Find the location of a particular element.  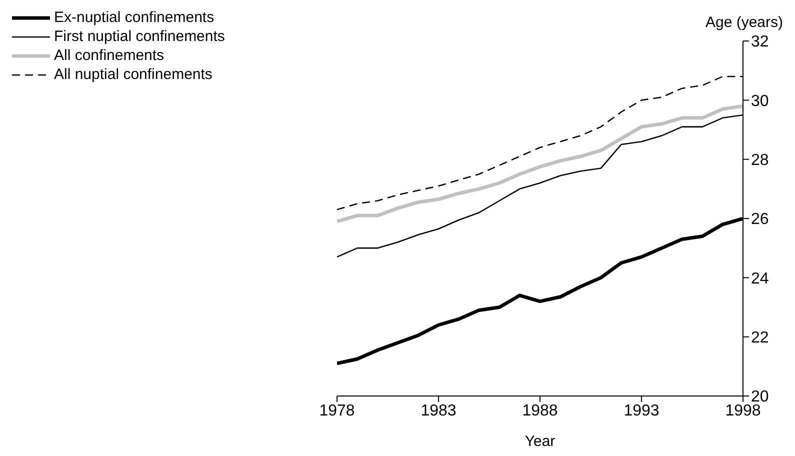

x-tick-label: 1978 is located at coordinates (337, 411).